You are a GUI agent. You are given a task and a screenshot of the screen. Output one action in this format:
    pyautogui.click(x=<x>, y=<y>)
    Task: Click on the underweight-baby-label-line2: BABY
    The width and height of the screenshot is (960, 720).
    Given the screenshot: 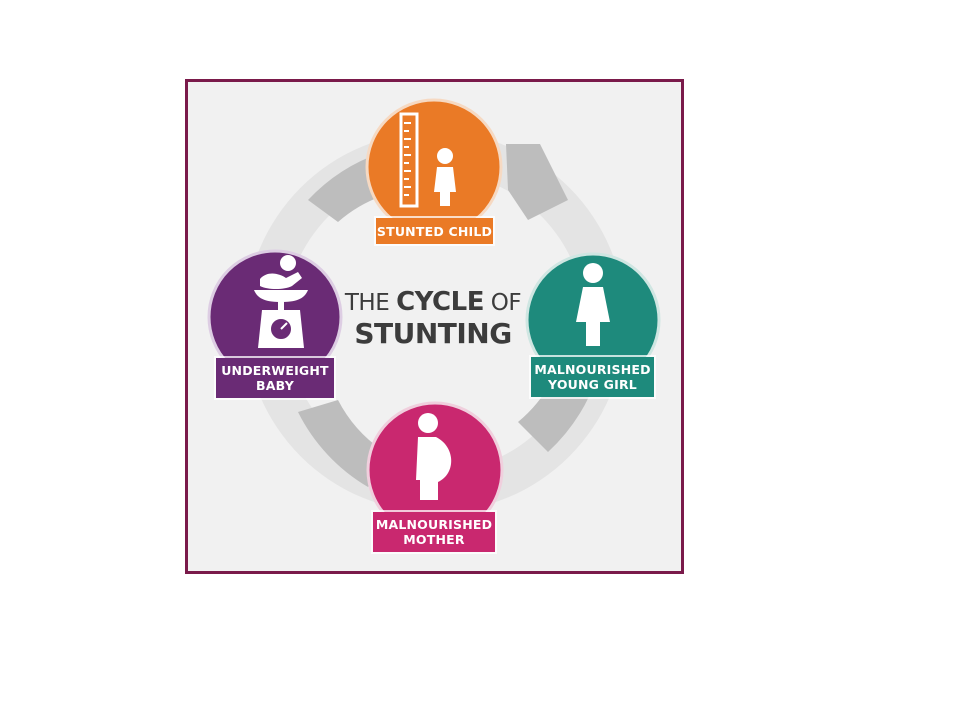 What is the action you would take?
    pyautogui.click(x=275, y=385)
    